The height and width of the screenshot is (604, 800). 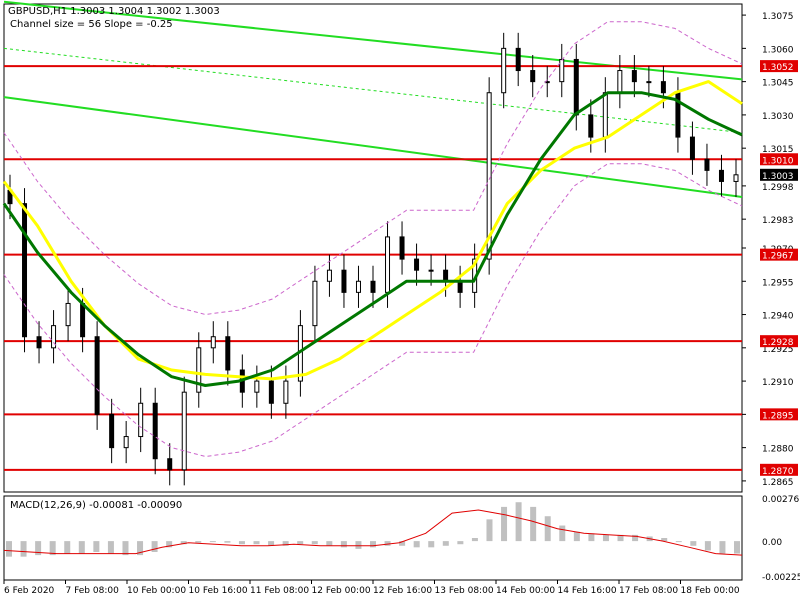 What do you see at coordinates (587, 591) in the screenshot?
I see `time-tick-label: 14 Feb 16:00` at bounding box center [587, 591].